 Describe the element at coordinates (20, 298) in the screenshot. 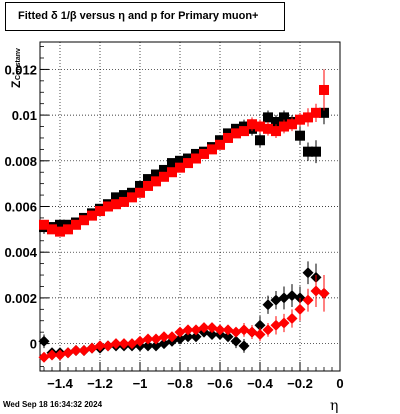

I see `y-tick-label: 0.002` at that location.